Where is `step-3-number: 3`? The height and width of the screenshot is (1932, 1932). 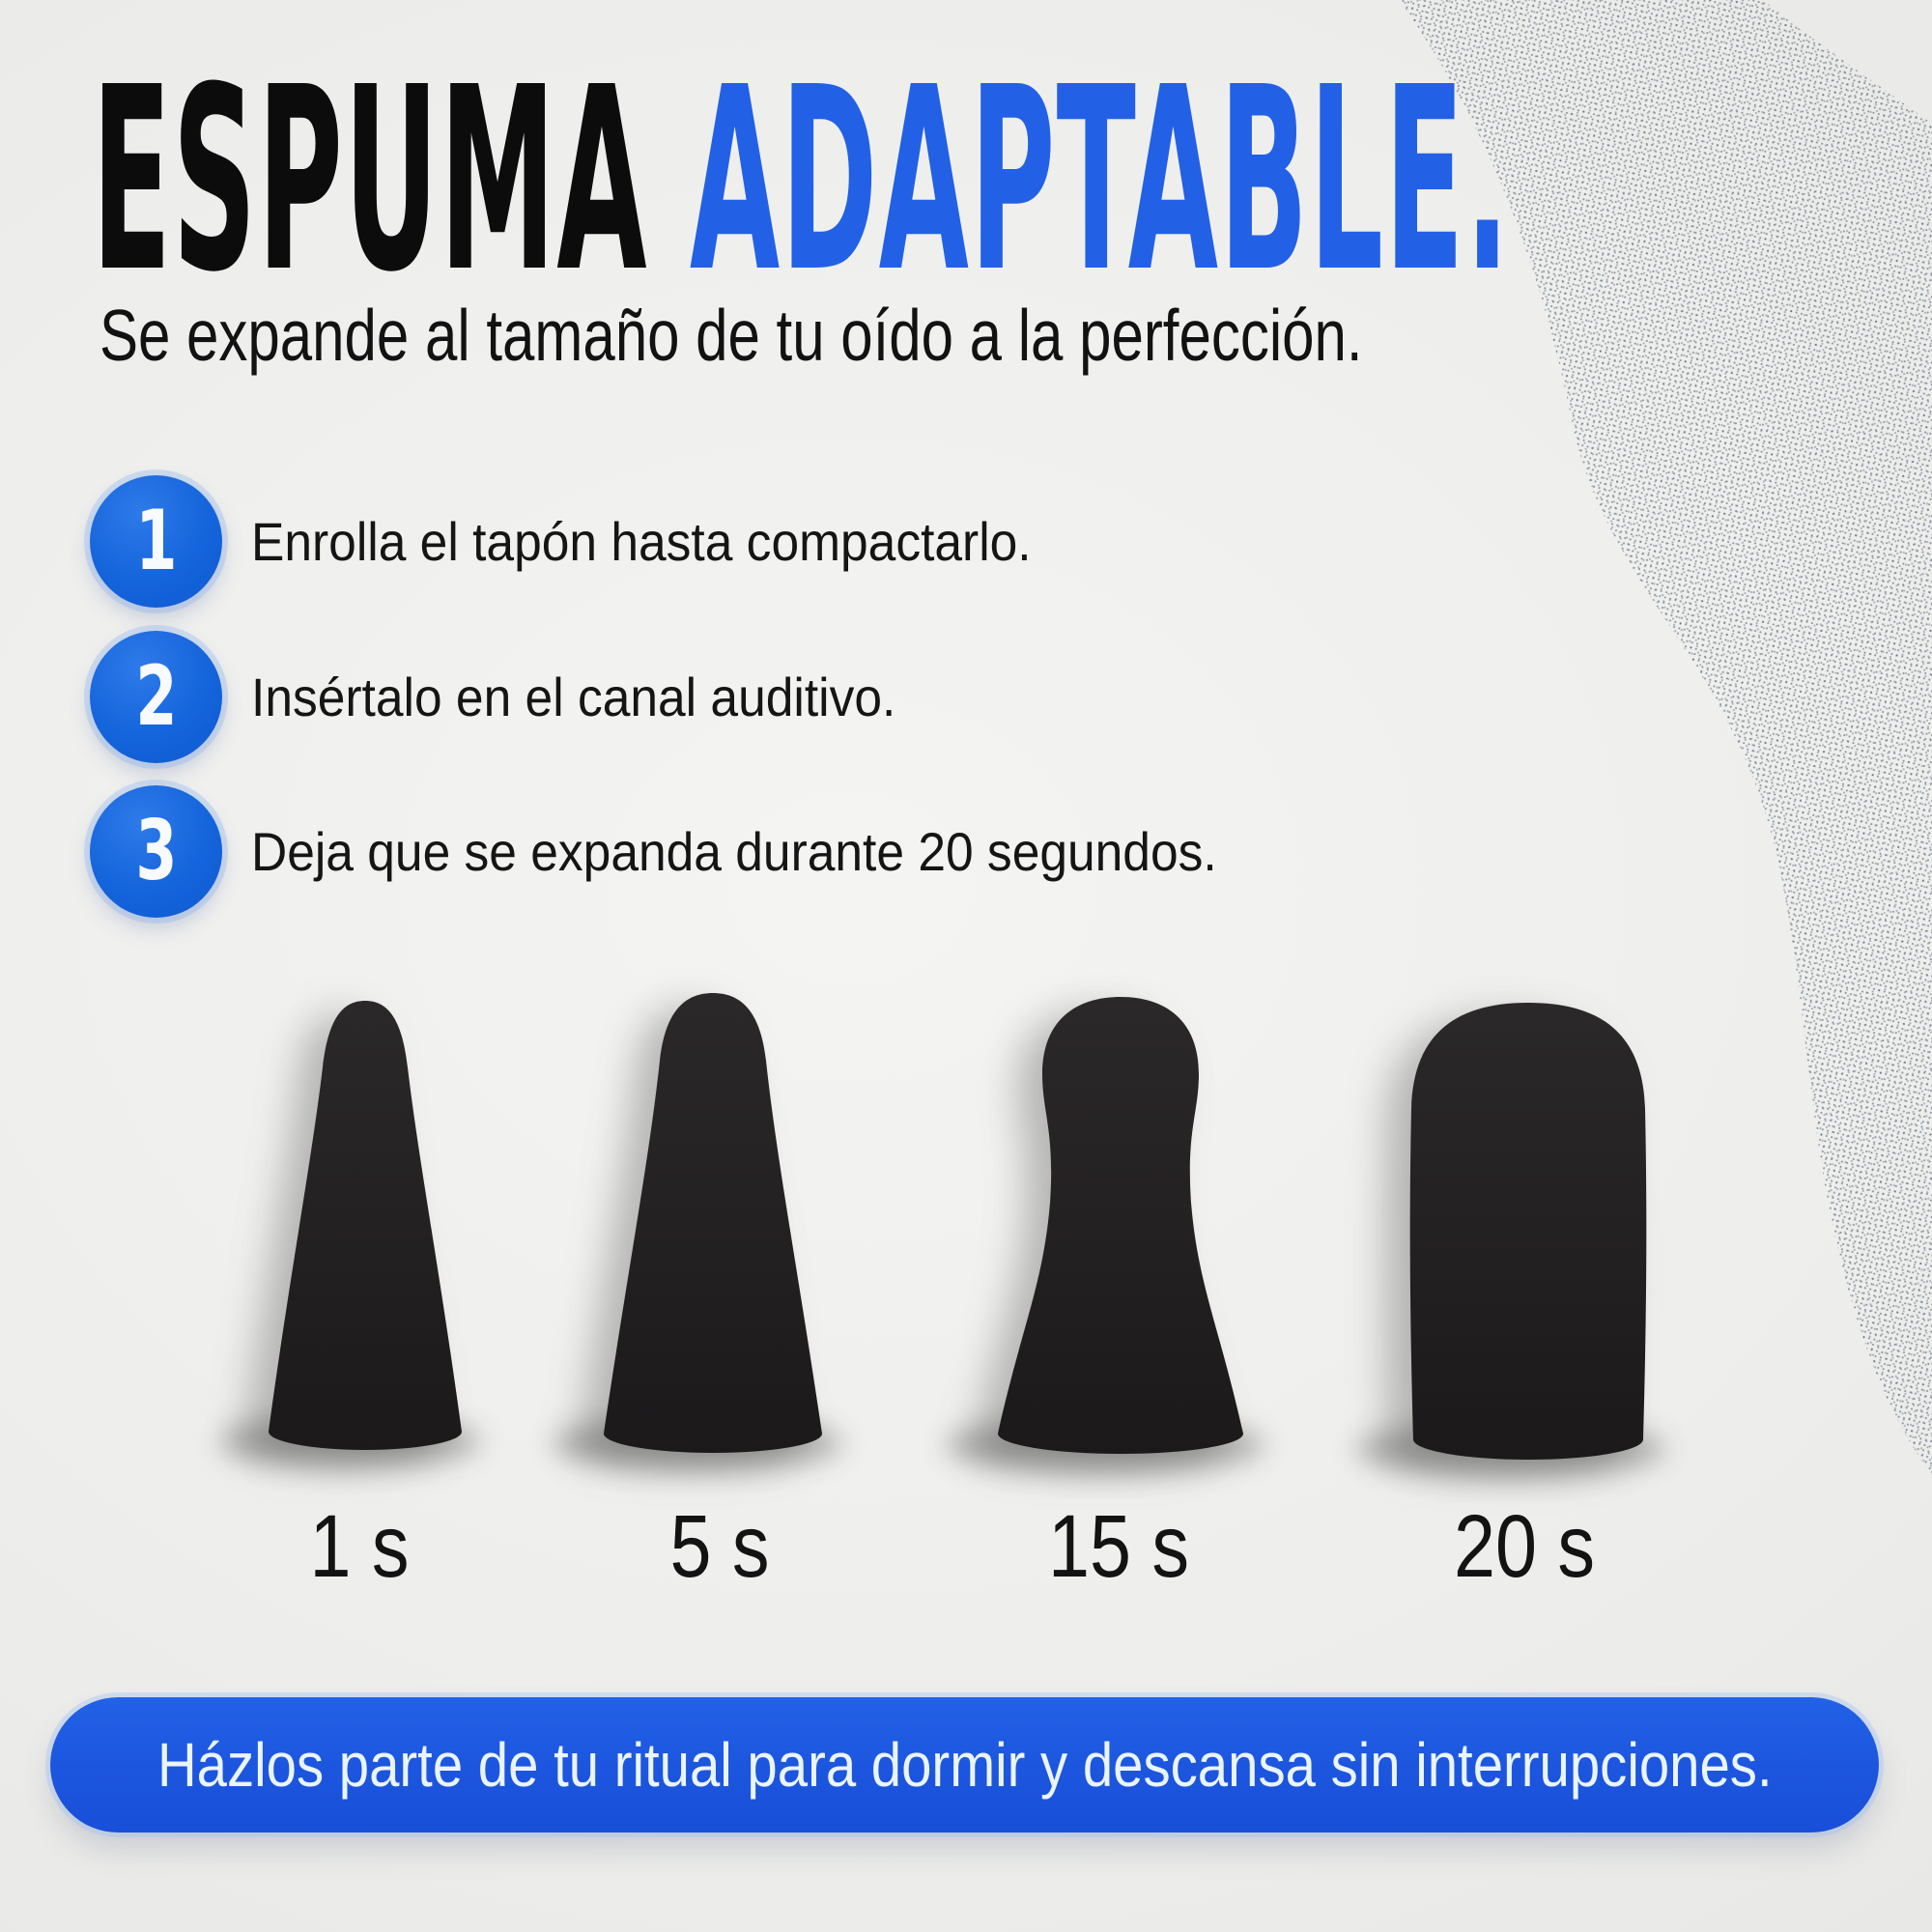
step-3-number: 3 is located at coordinates (156, 851).